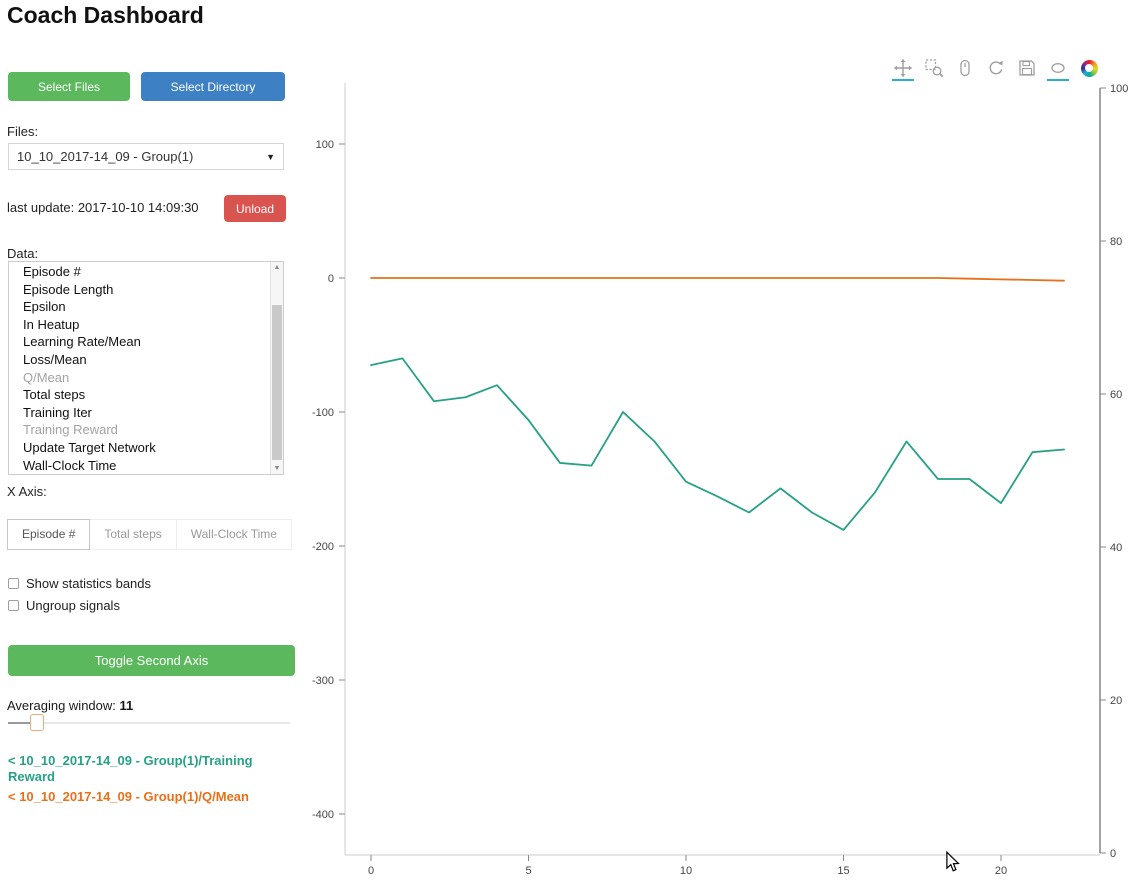  Describe the element at coordinates (1116, 548) in the screenshot. I see `svg-text: 40` at that location.